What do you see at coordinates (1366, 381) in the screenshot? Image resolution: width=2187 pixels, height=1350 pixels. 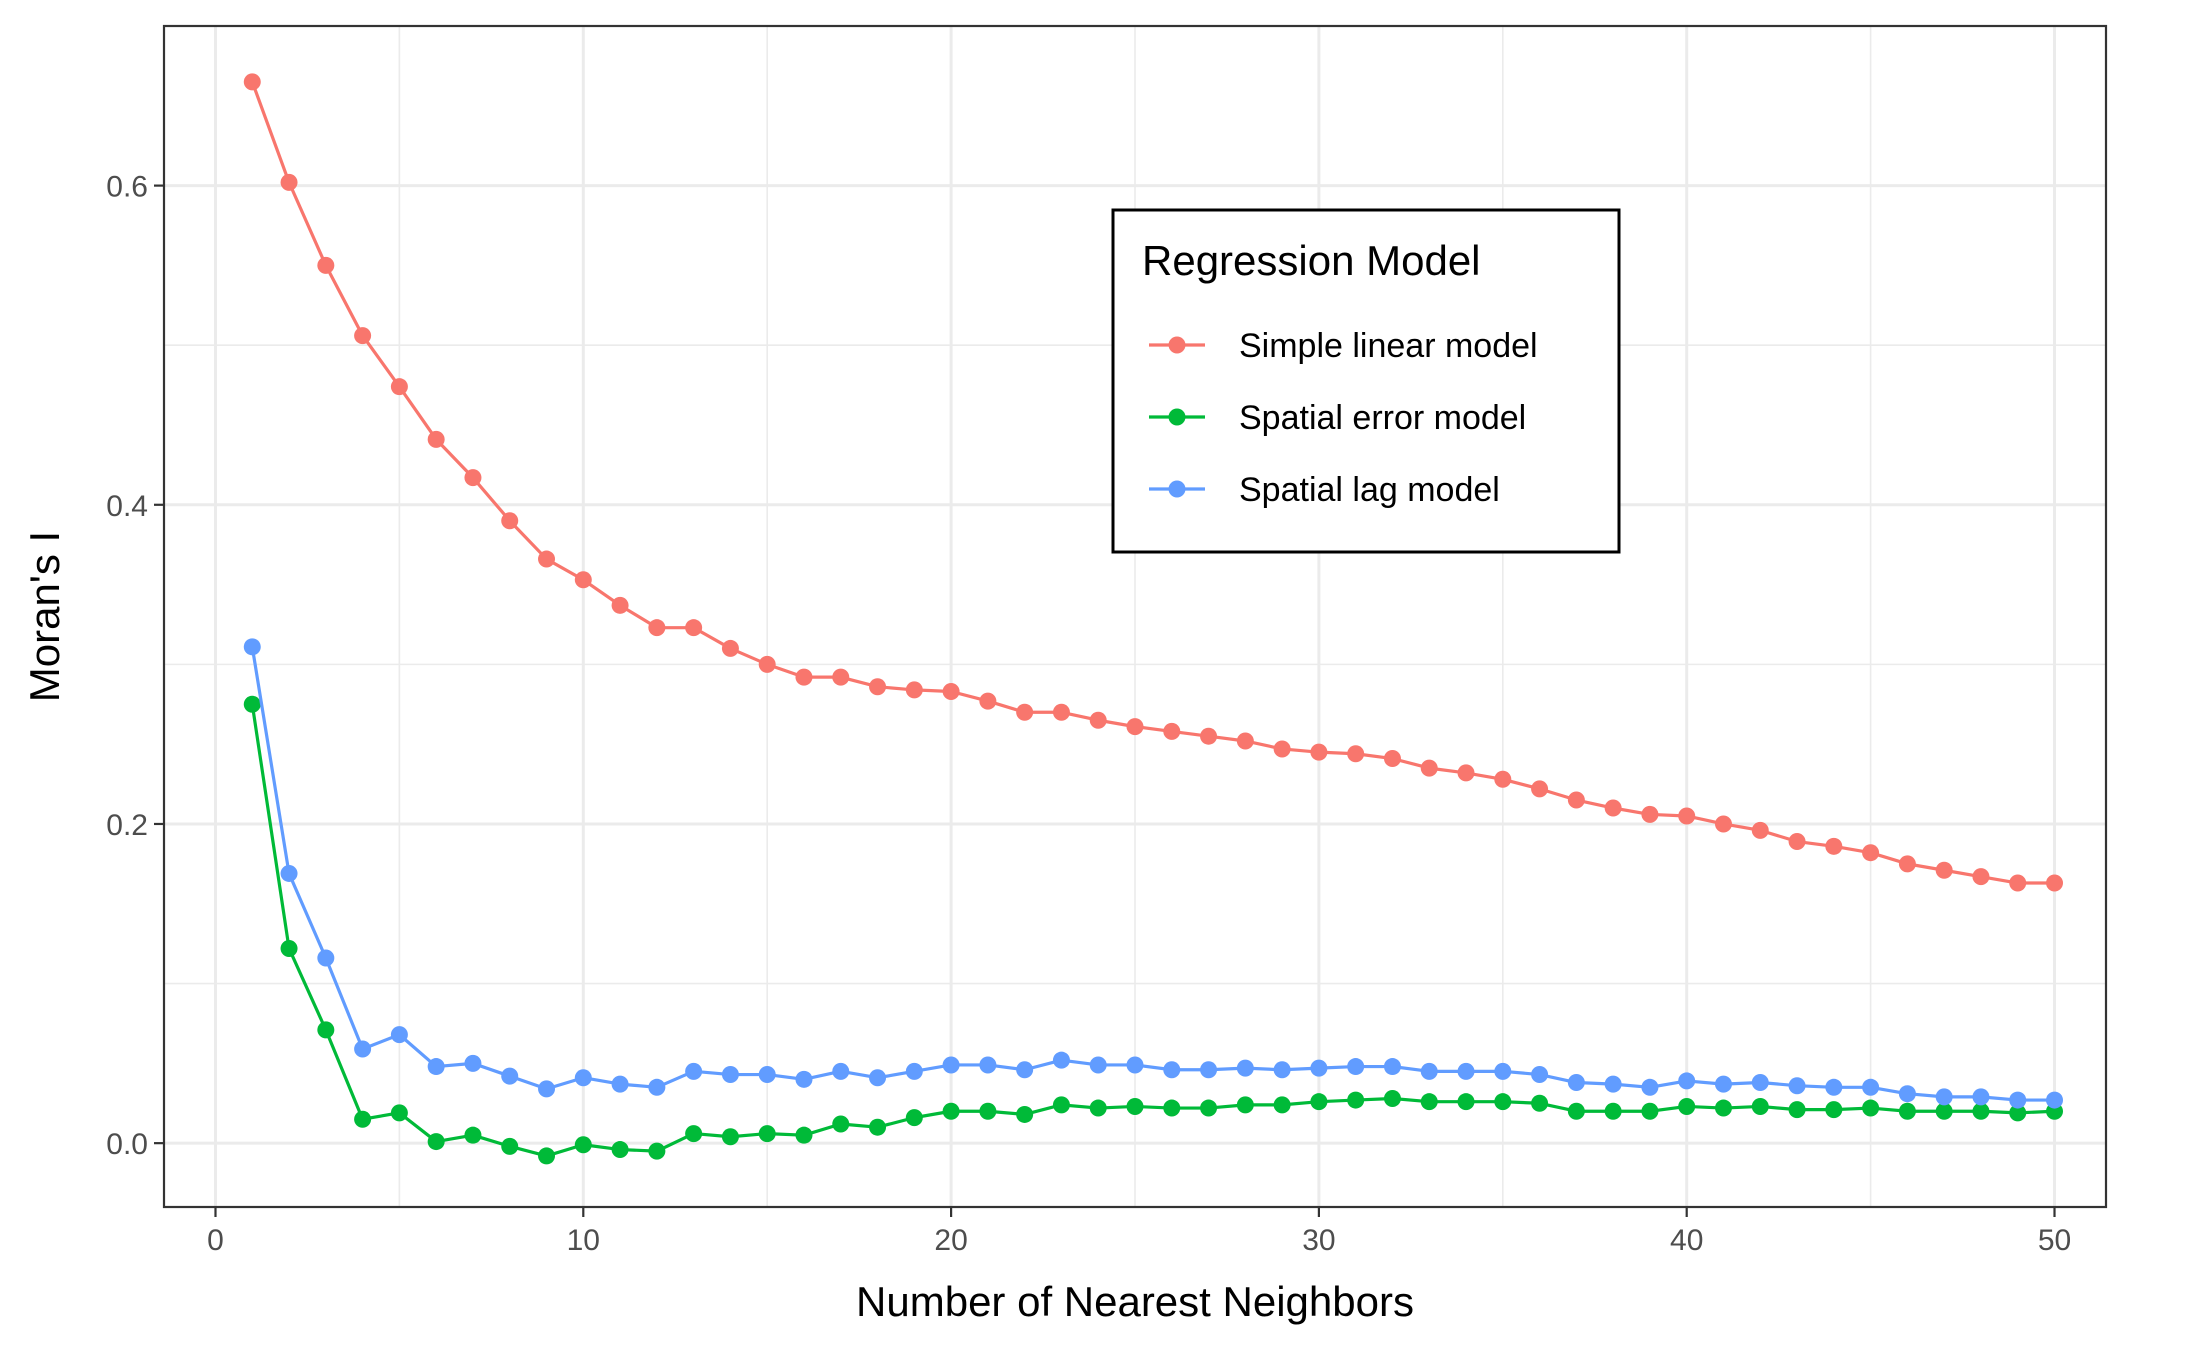 I see `legend-box` at bounding box center [1366, 381].